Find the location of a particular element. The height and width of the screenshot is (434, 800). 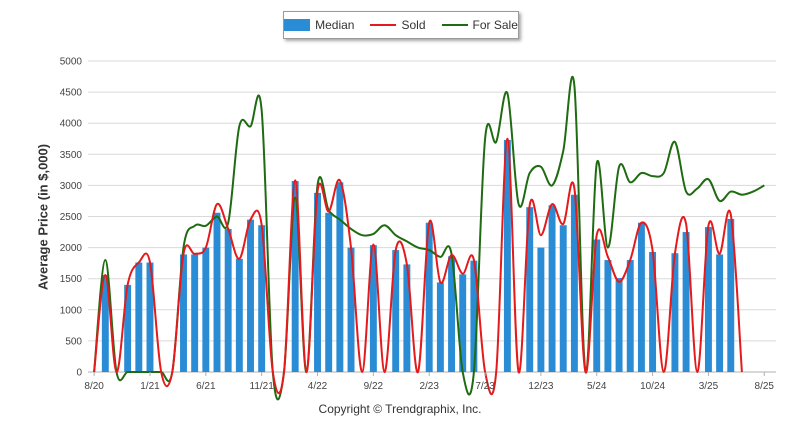

y-tick-label: 500 is located at coordinates (73, 341).